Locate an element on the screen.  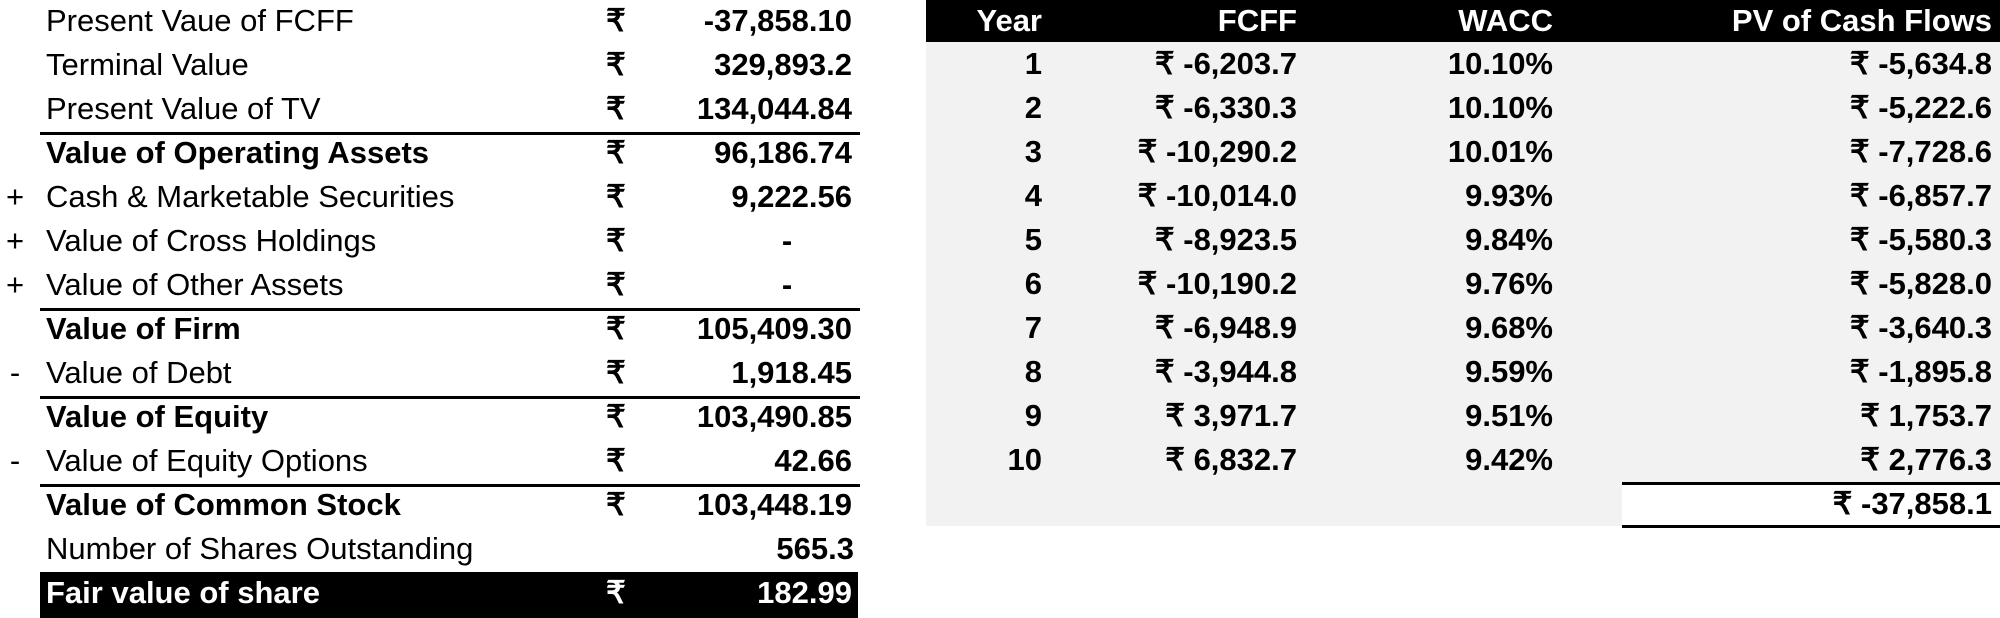
cell-wacc: 9.93% is located at coordinates (1509, 195).